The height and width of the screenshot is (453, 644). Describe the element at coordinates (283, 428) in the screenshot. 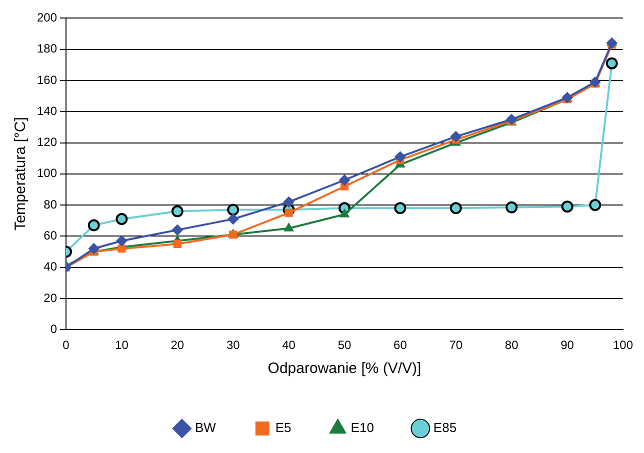

I see `legend-label: E5` at that location.